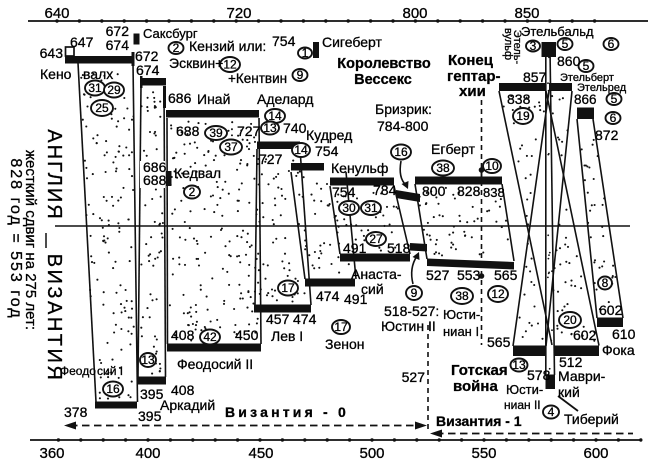 The width and height of the screenshot is (650, 464). What do you see at coordinates (443, 168) in the screenshot?
I see `svg-text: 38` at bounding box center [443, 168].